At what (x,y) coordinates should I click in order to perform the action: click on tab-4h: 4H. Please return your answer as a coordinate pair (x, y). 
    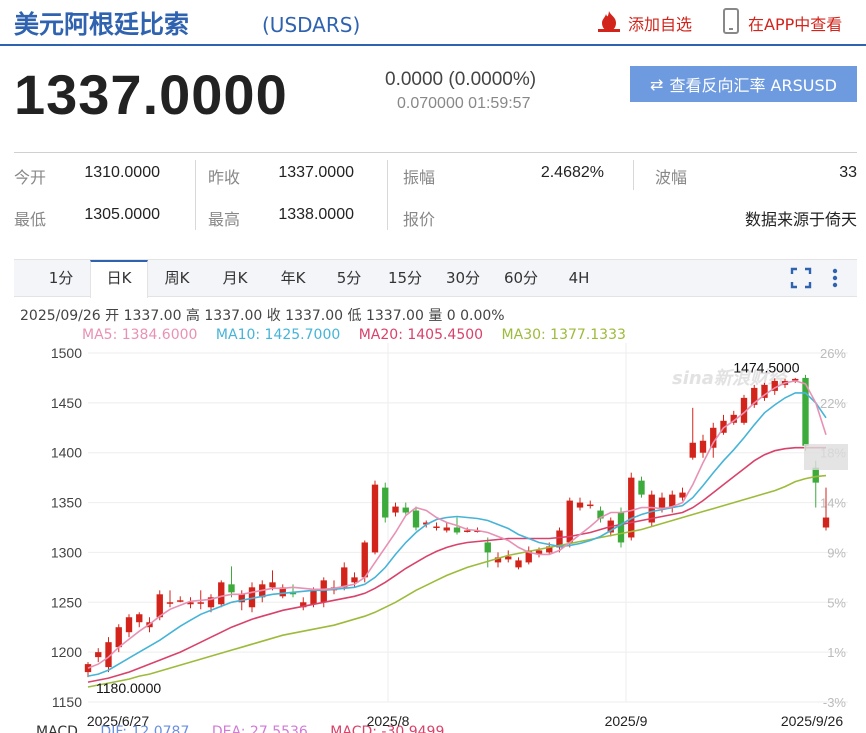
    Looking at the image, I should click on (579, 278).